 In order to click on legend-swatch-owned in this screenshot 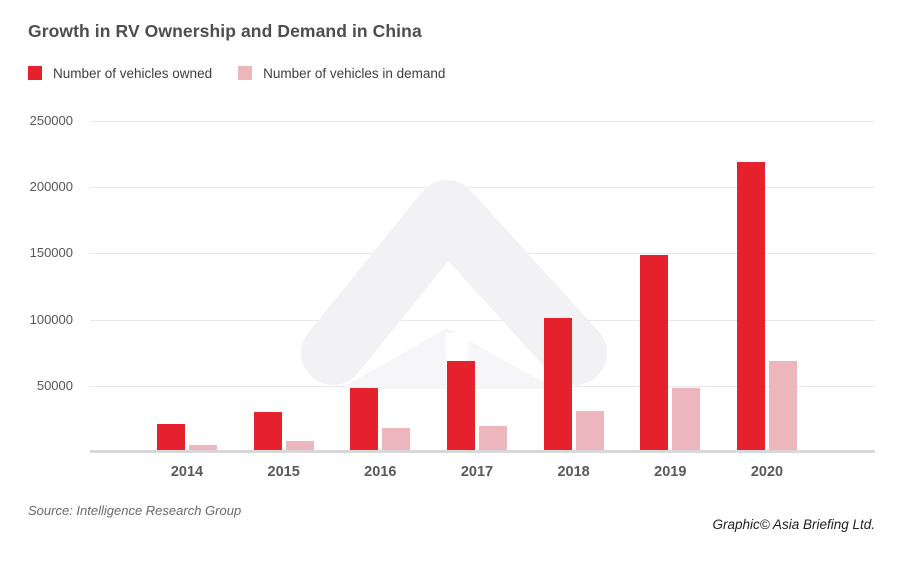, I will do `click(35, 73)`.